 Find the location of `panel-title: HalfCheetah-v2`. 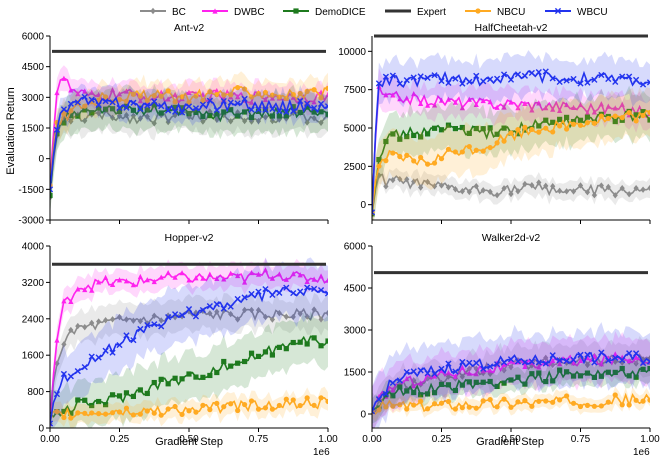

panel-title: HalfCheetah-v2 is located at coordinates (511, 28).